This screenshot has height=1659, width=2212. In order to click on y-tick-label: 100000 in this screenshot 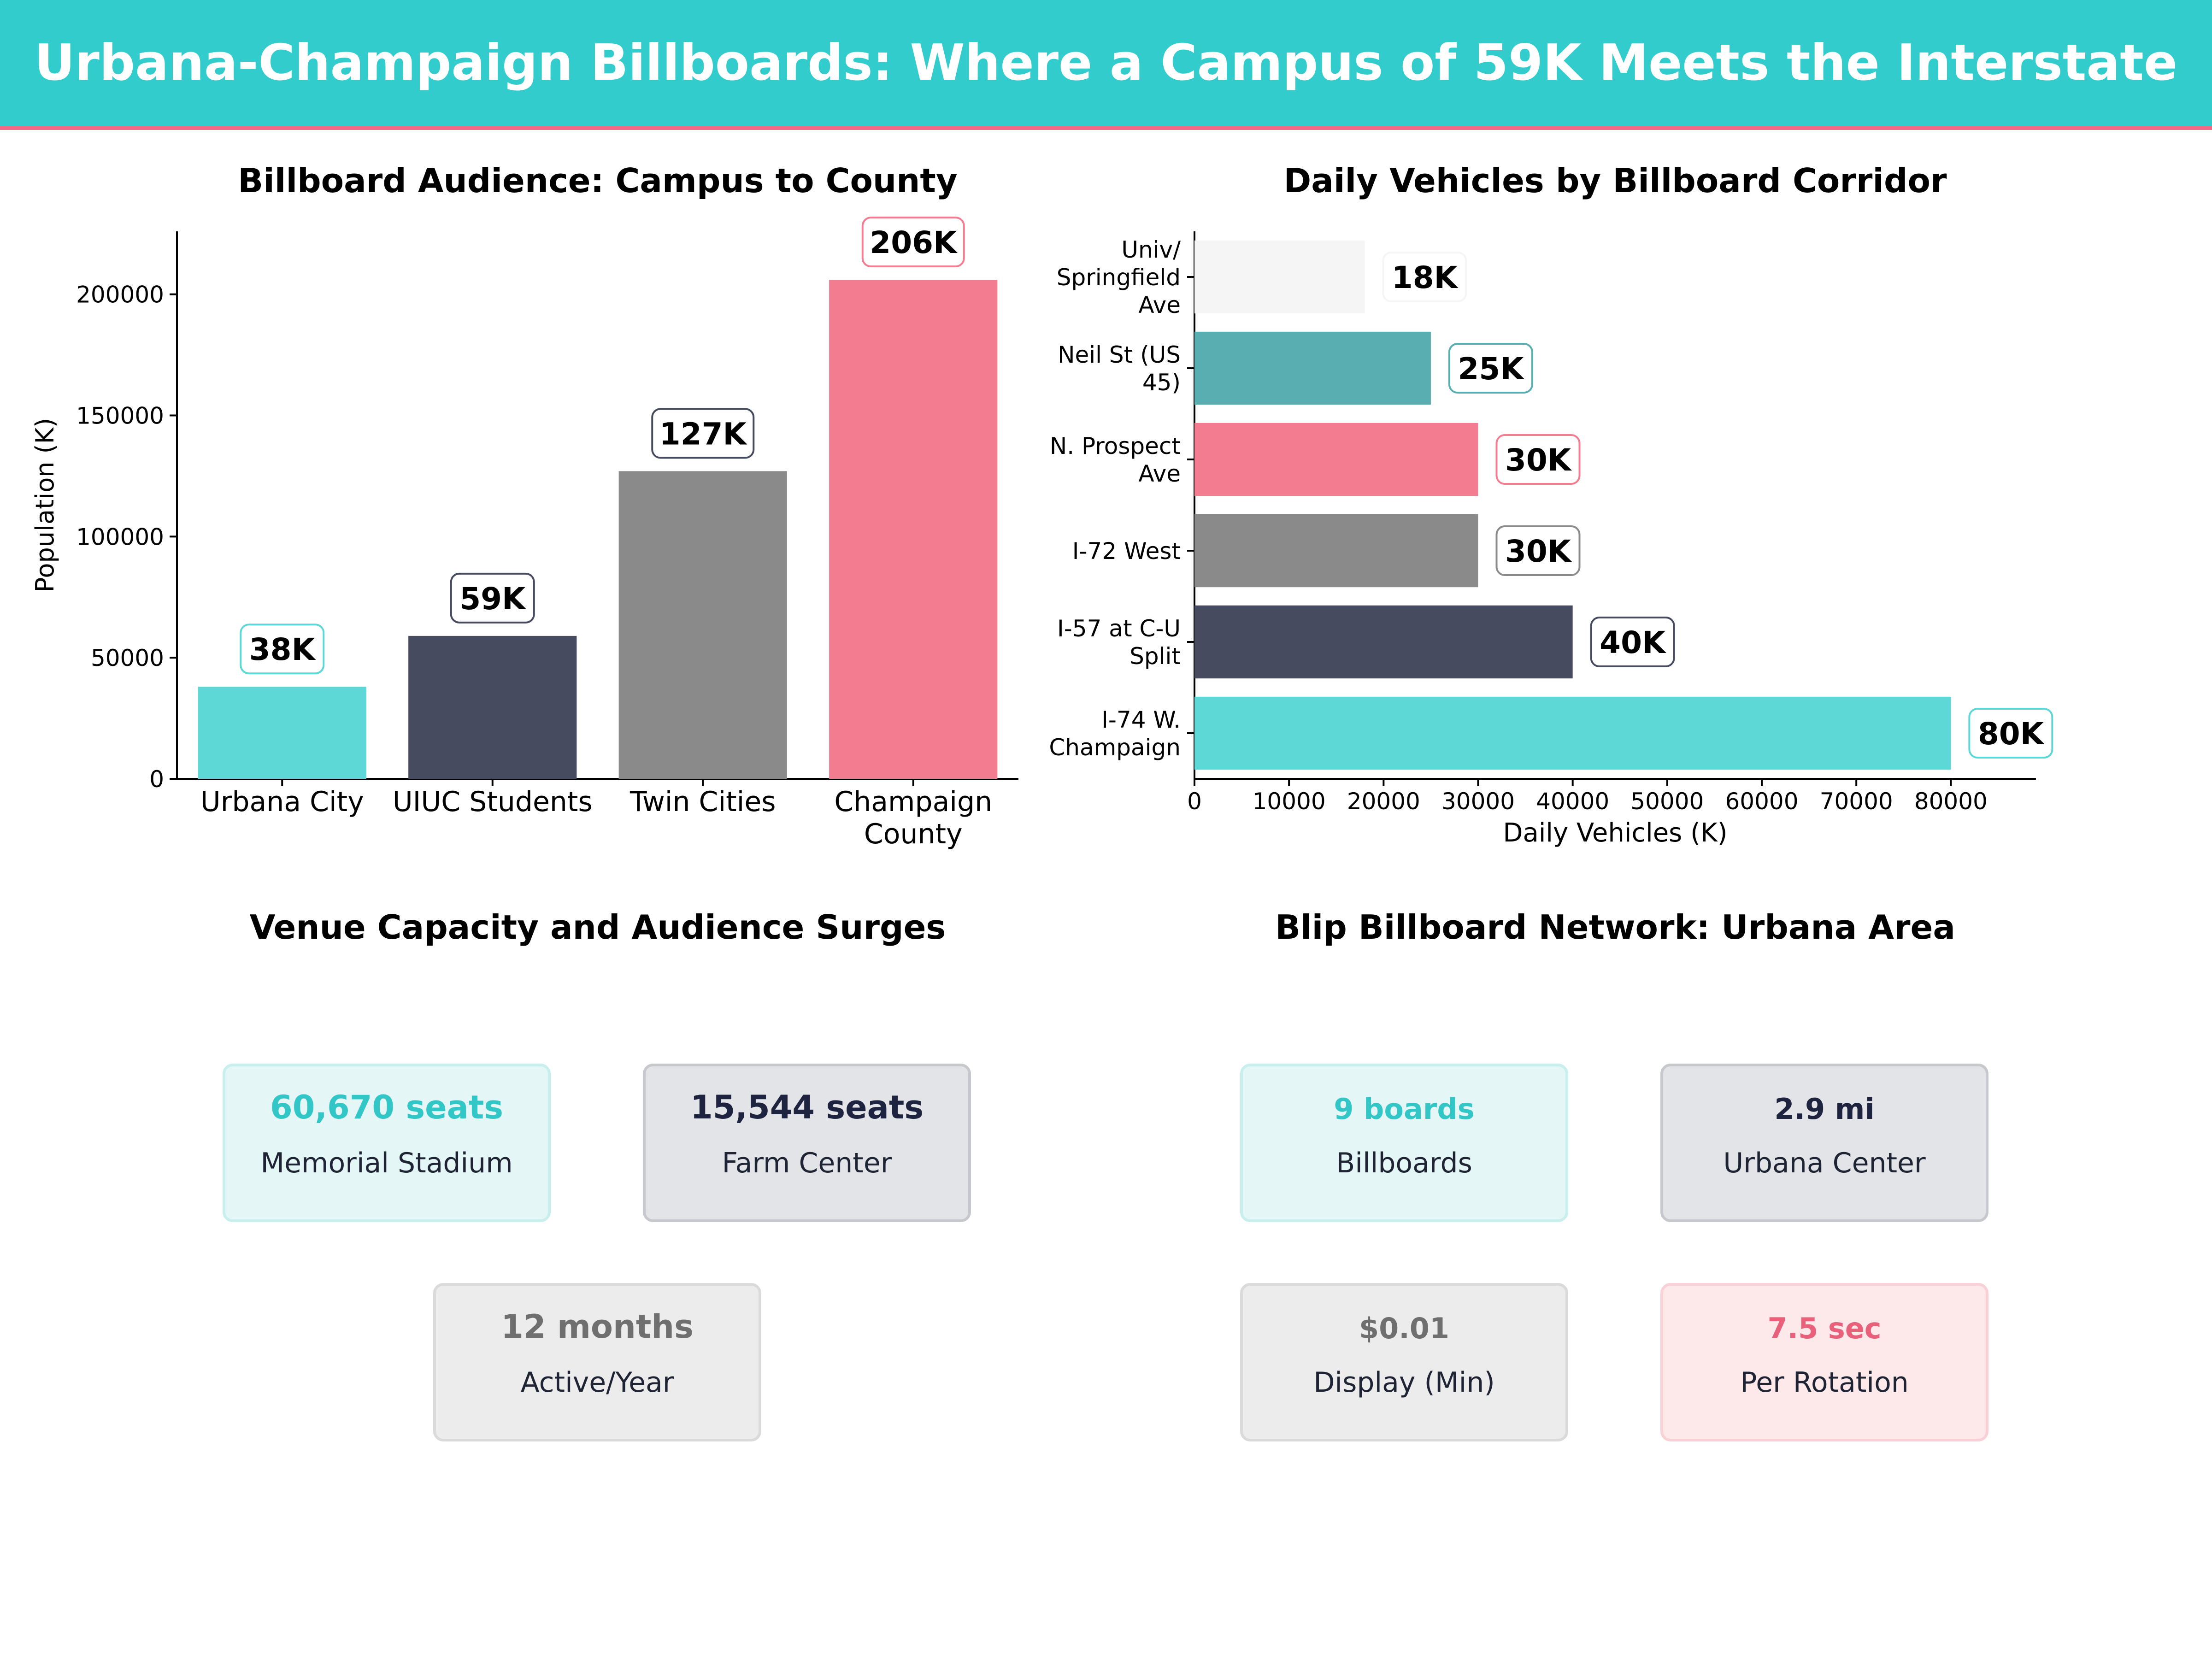, I will do `click(120, 537)`.